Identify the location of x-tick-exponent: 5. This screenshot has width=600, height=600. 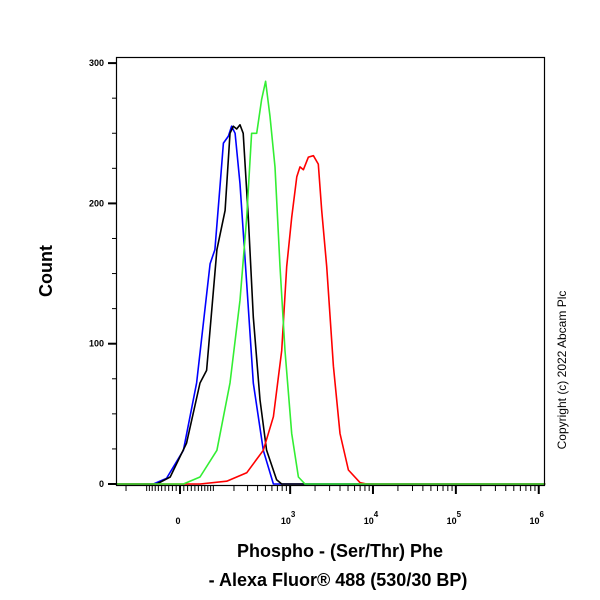
(459, 514).